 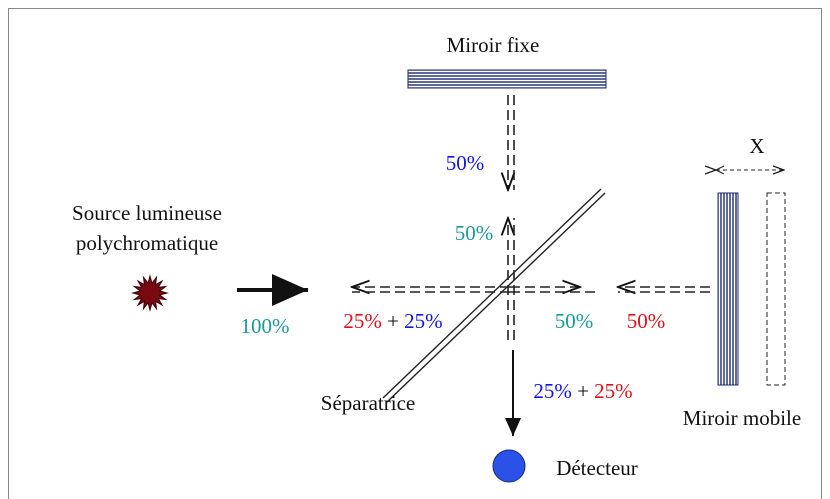 I want to click on beam-label: 100%, so click(x=265, y=326).